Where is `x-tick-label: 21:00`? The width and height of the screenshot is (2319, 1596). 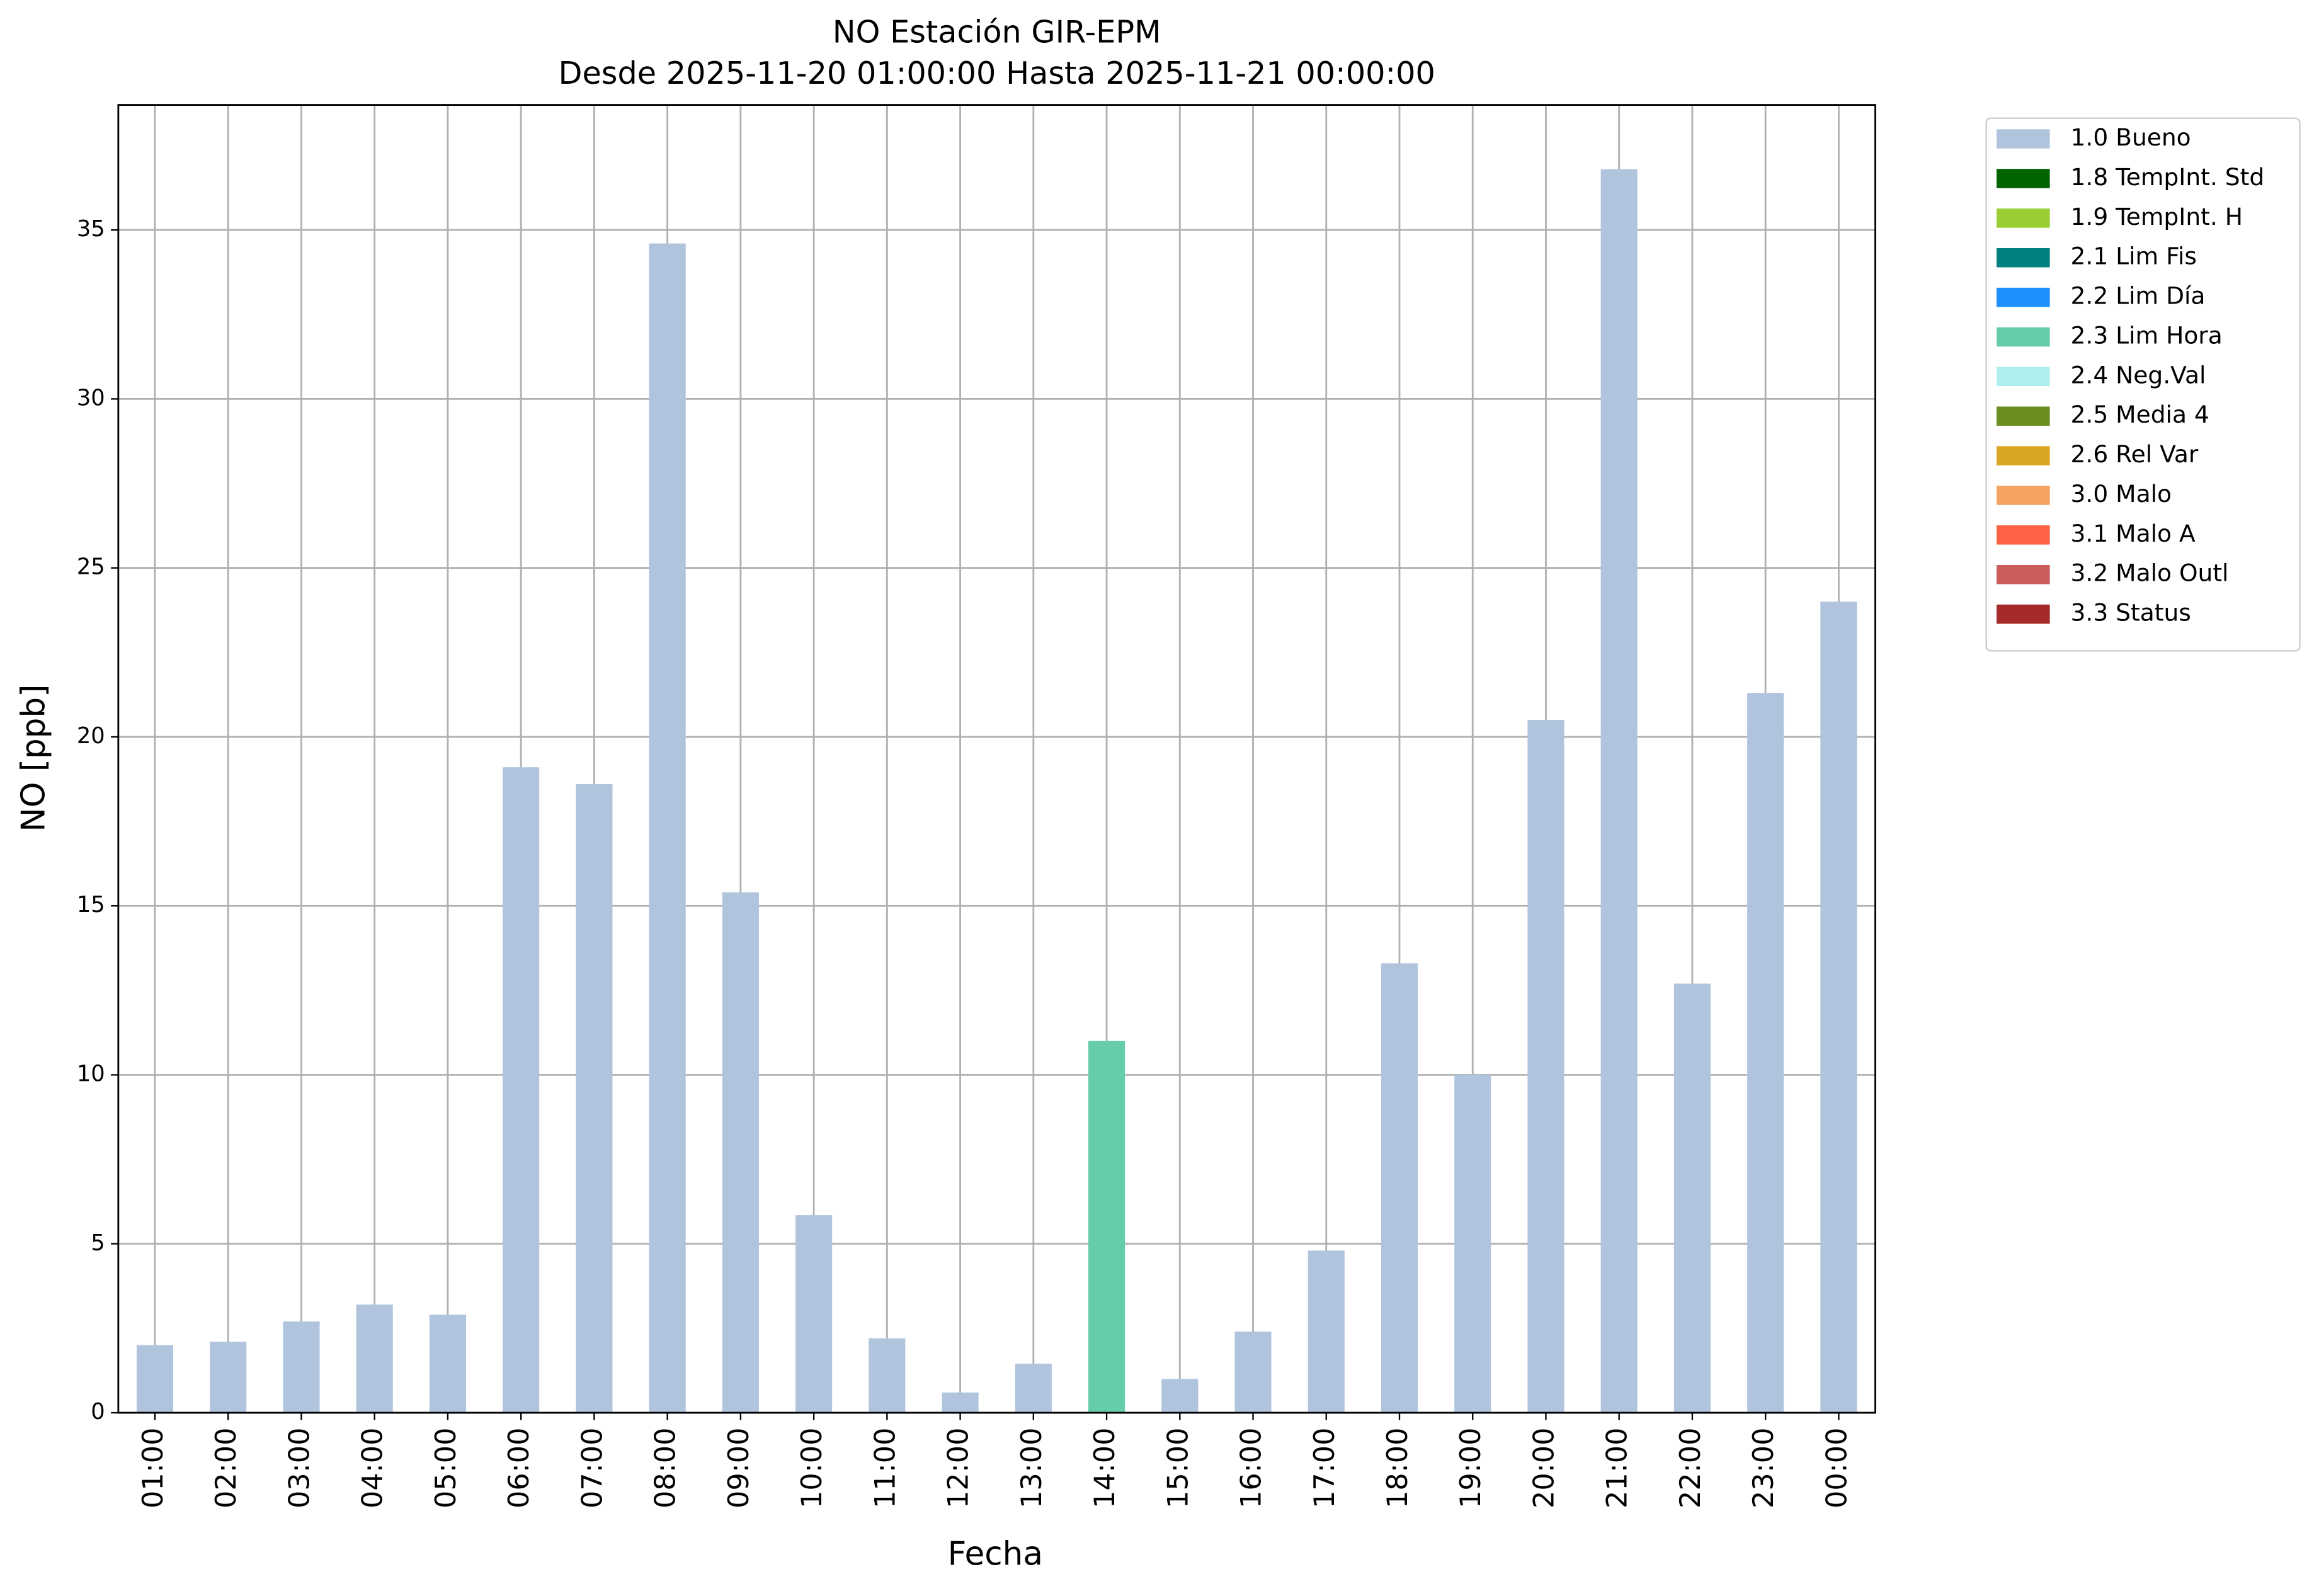 x-tick-label: 21:00 is located at coordinates (1617, 1468).